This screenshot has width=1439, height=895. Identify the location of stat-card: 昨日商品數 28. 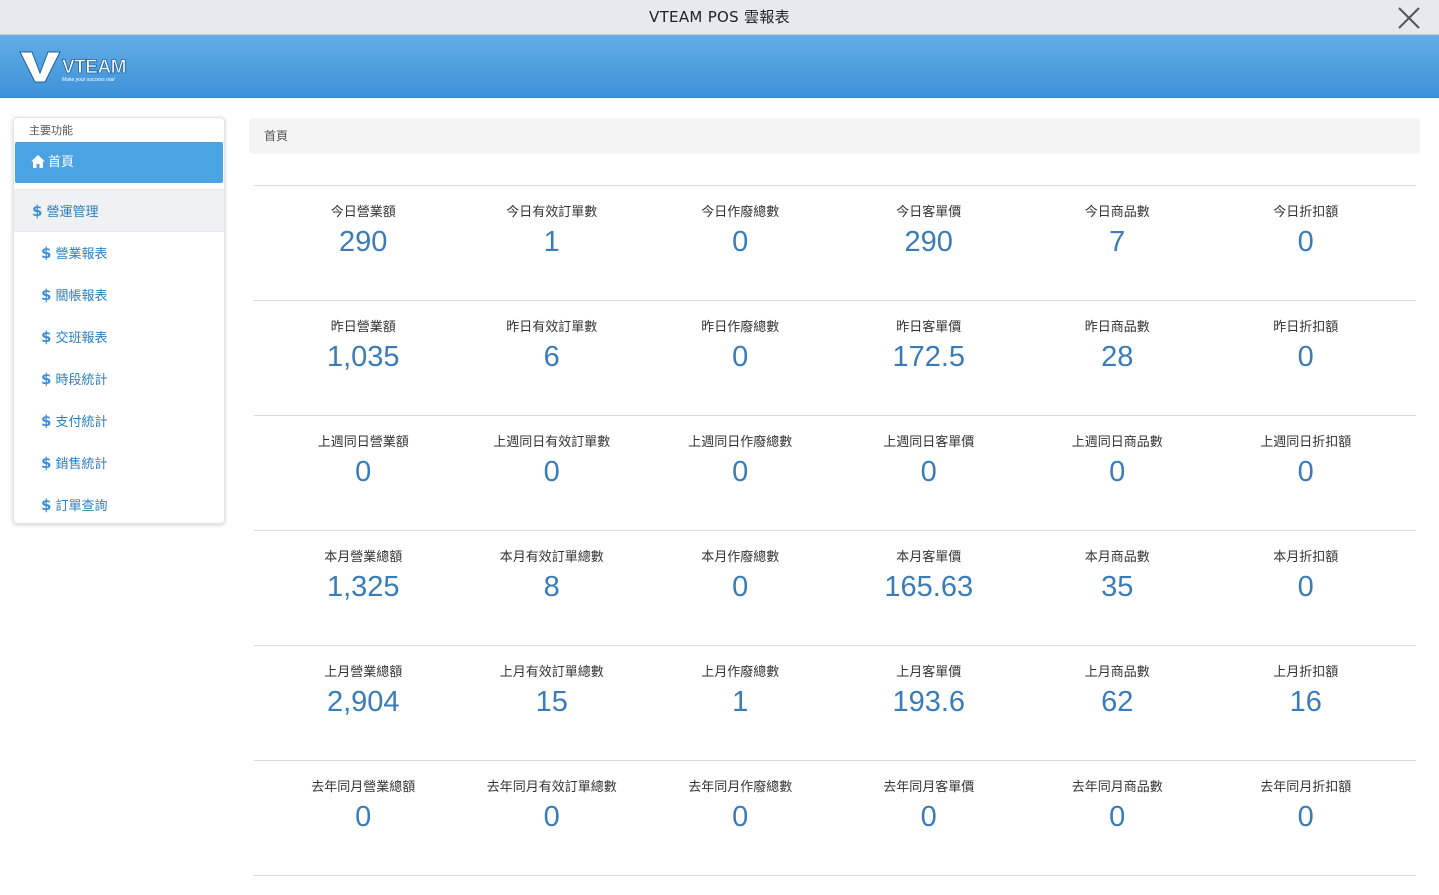
(1117, 358).